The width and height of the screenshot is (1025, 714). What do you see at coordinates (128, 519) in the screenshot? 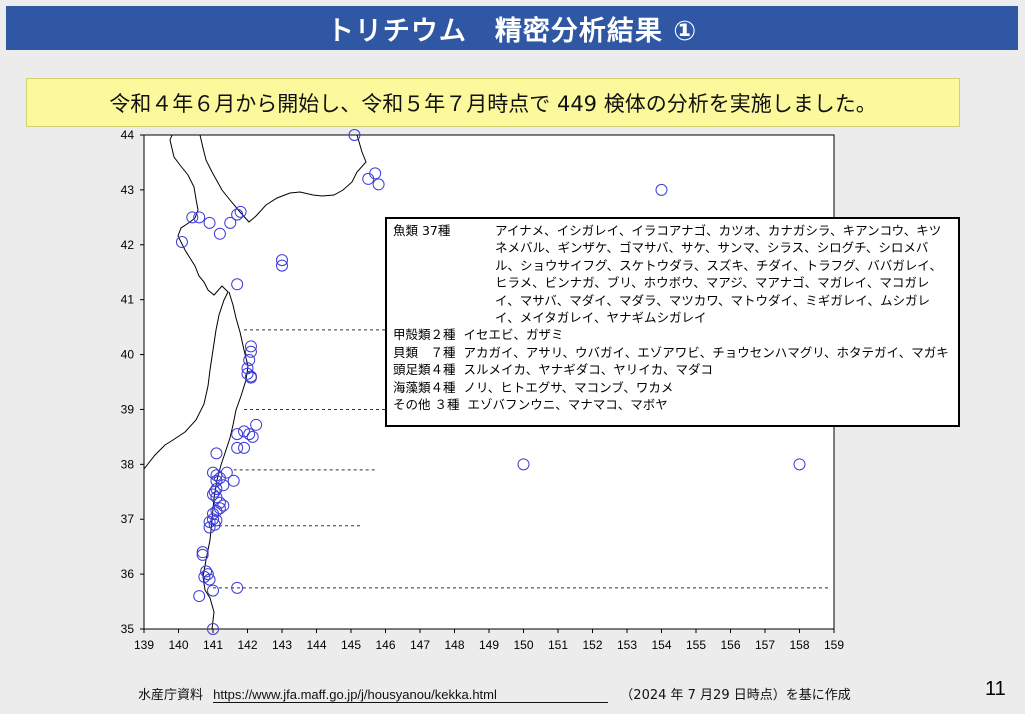
I see `y-tick-label: 37` at bounding box center [128, 519].